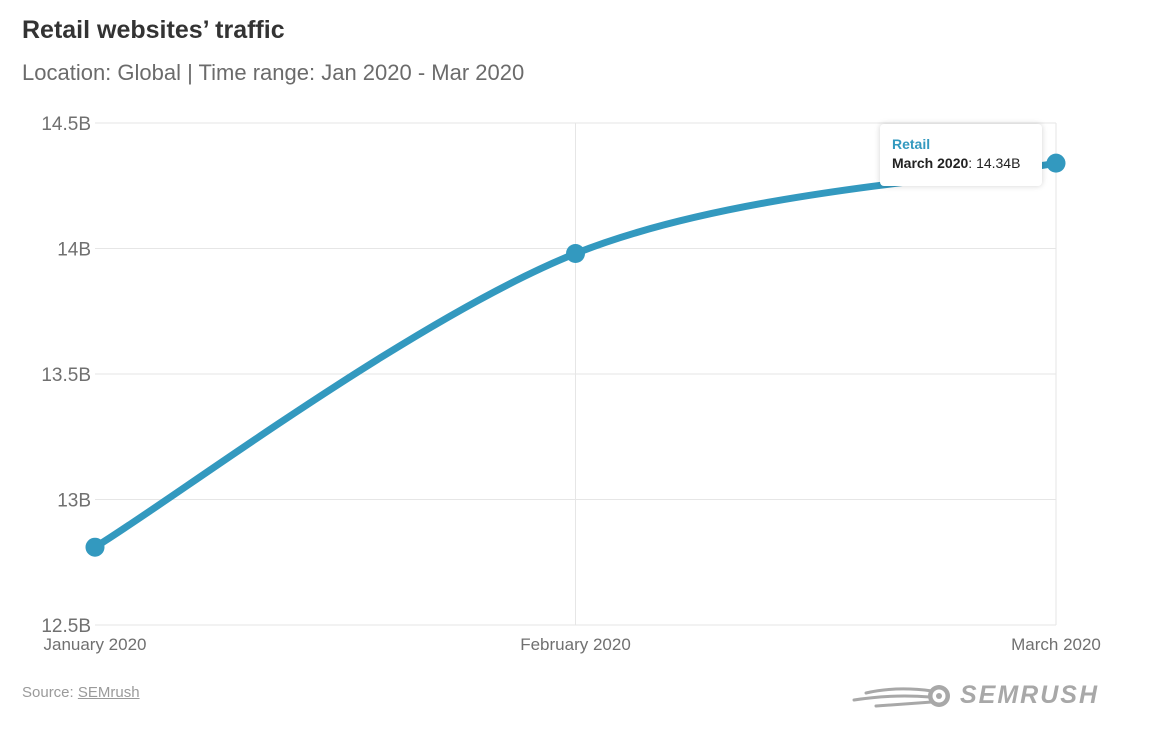 The height and width of the screenshot is (738, 1160). What do you see at coordinates (66, 124) in the screenshot?
I see `y-tick-label: 14.5B` at bounding box center [66, 124].